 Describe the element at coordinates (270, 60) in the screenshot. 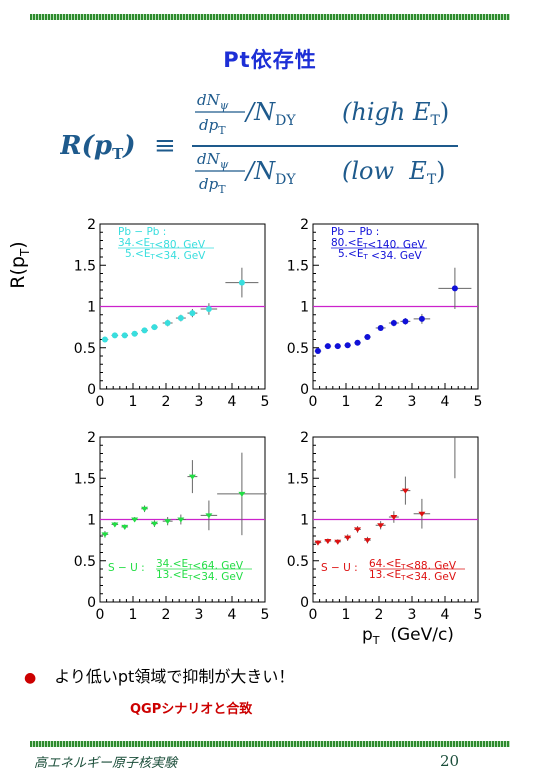

I see `slide-title: Pt依存性` at that location.